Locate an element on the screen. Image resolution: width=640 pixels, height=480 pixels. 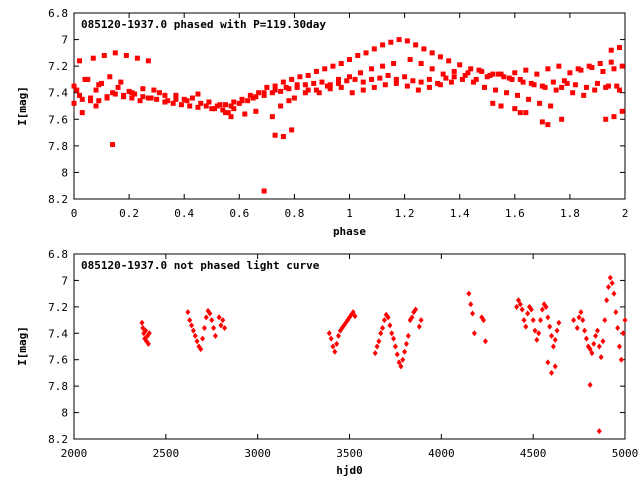
y-tick-label: 7.8 is located at coordinates (58, 386).